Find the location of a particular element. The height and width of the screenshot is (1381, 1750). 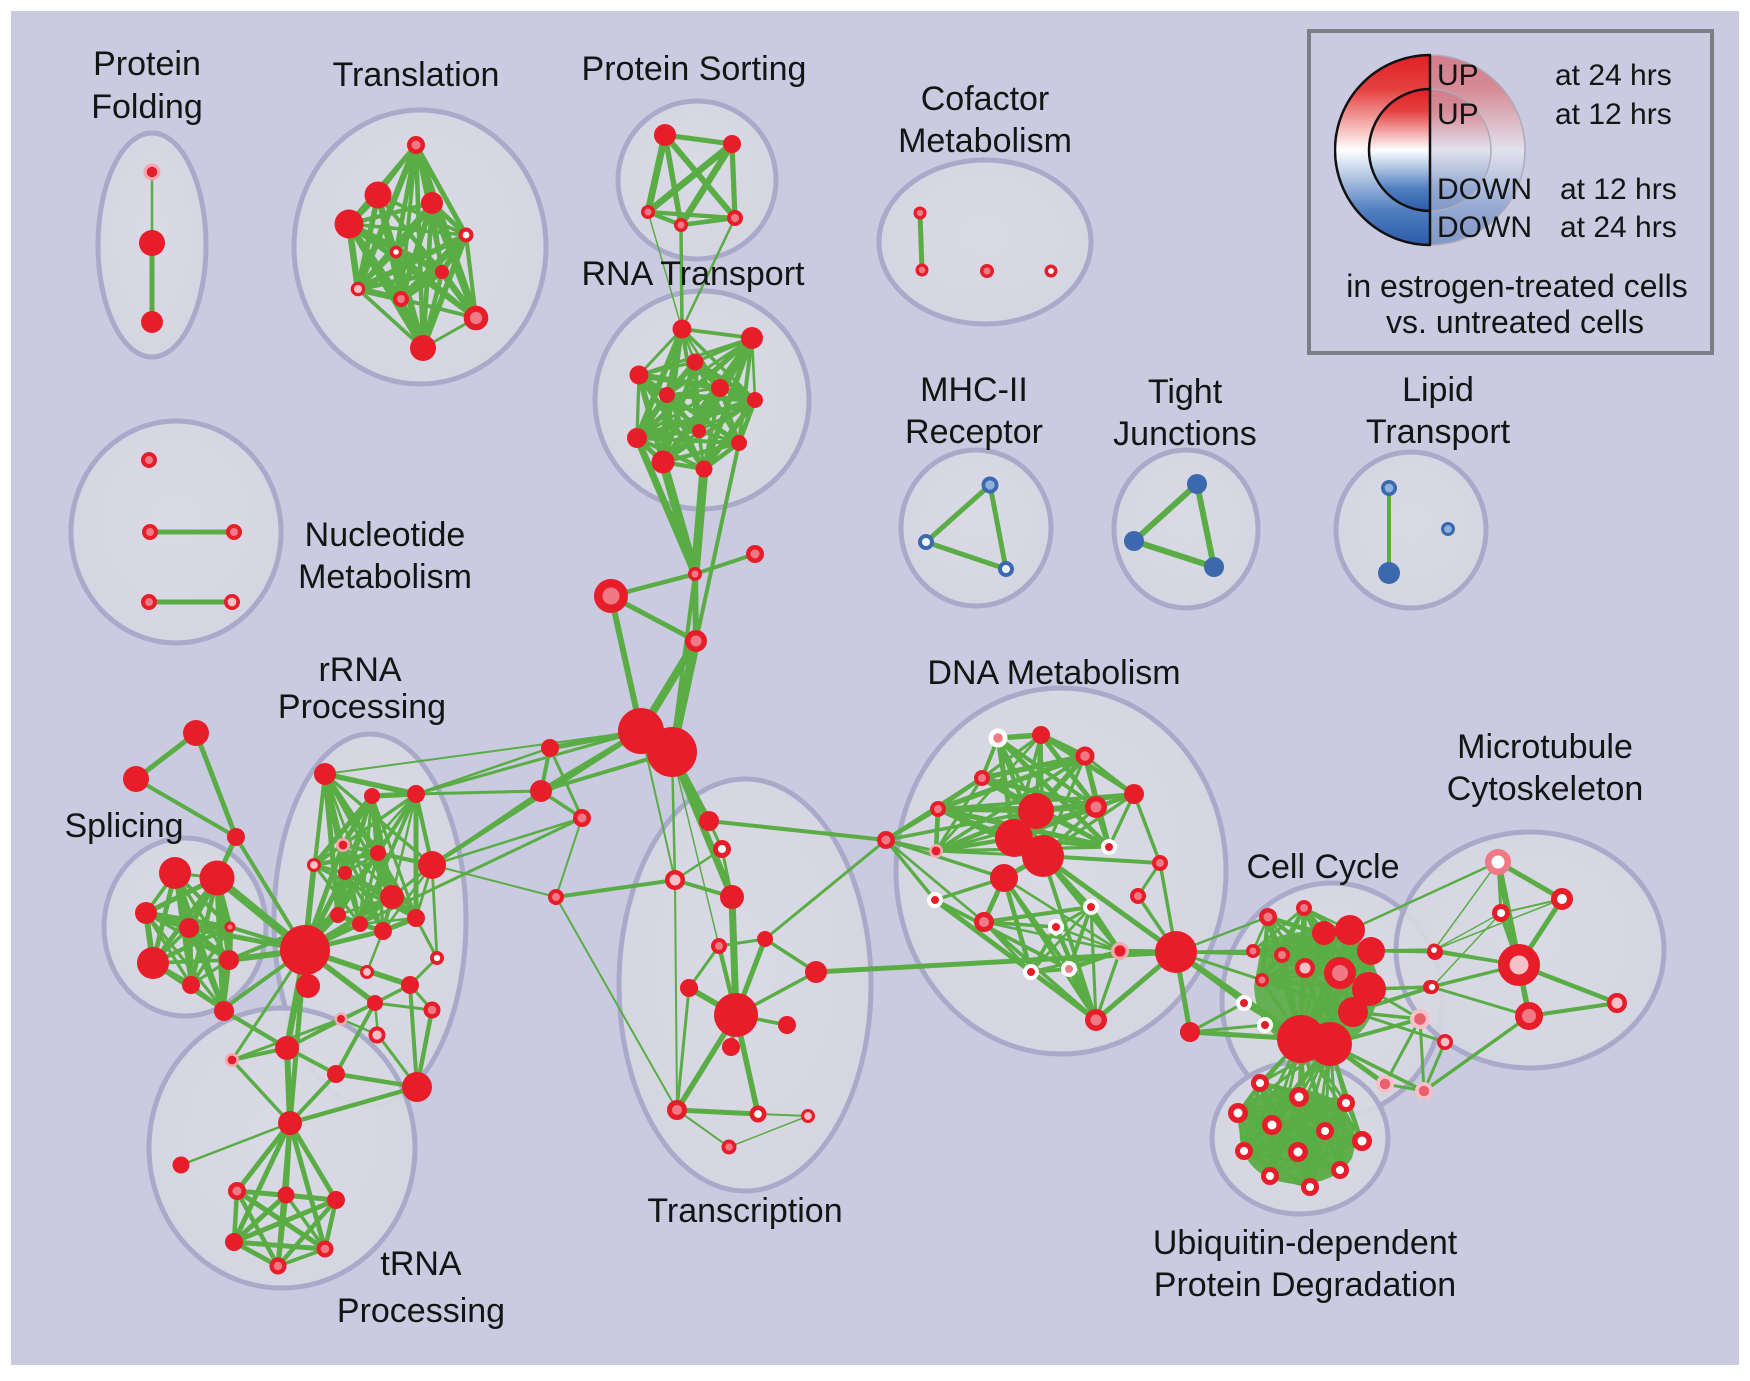

svg-text: vs. untreated cells is located at coordinates (1515, 322).